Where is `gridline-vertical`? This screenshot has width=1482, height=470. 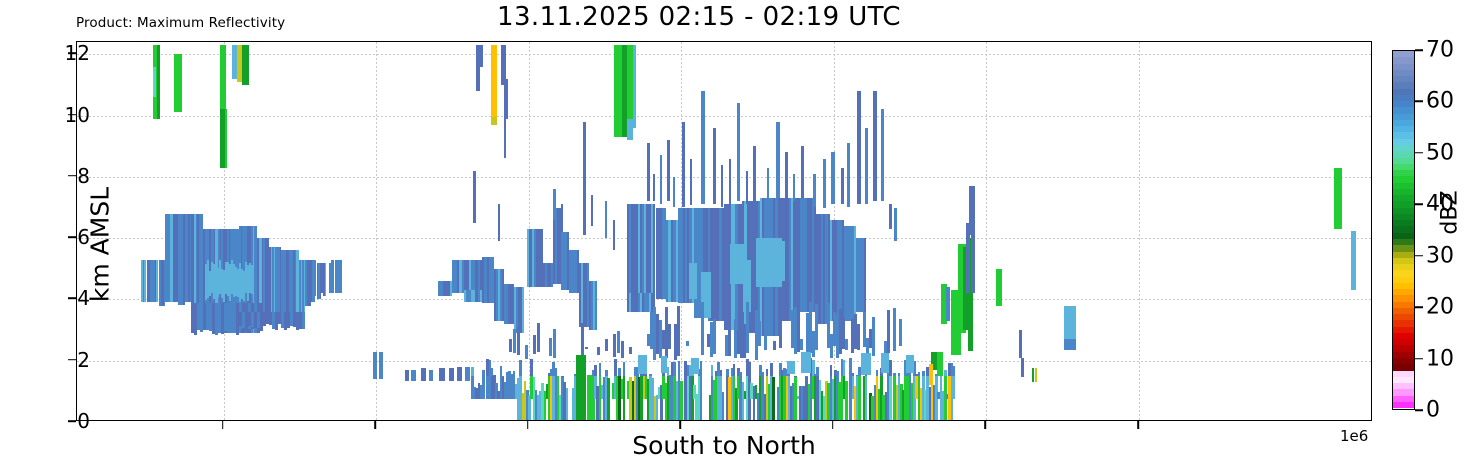 gridline-vertical is located at coordinates (987, 231).